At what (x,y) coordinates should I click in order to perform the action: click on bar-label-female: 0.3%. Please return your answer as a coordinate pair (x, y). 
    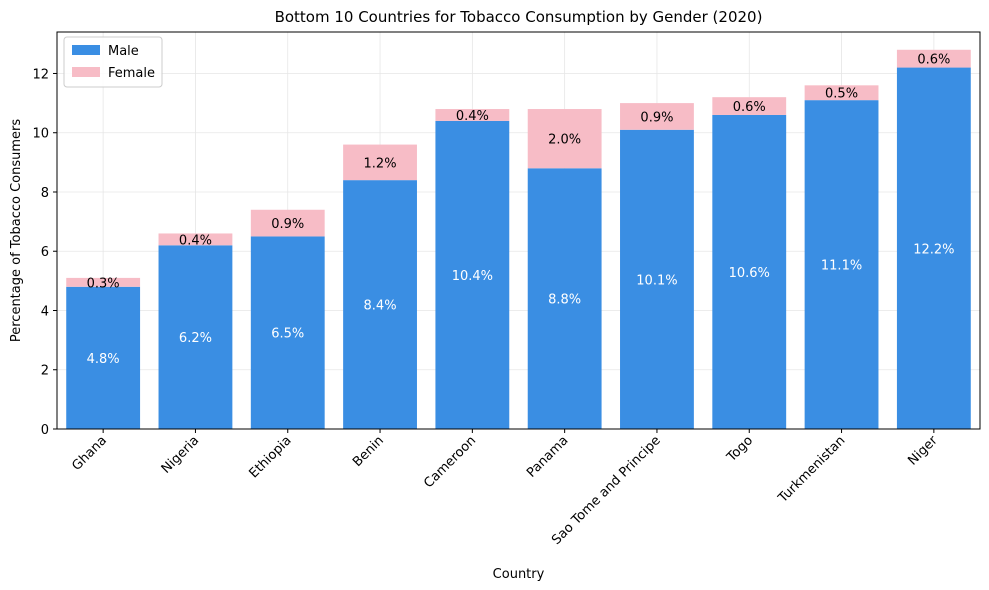
    Looking at the image, I should click on (103, 283).